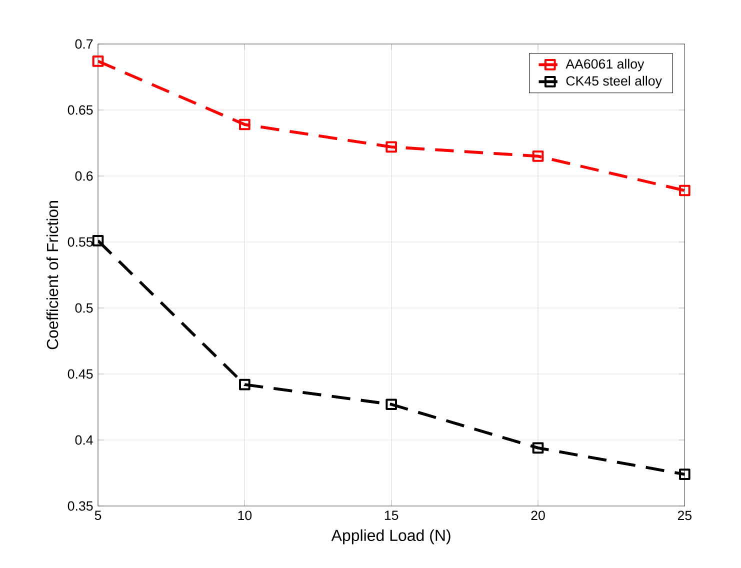  What do you see at coordinates (98, 515) in the screenshot?
I see `x-tick-label: 5` at bounding box center [98, 515].